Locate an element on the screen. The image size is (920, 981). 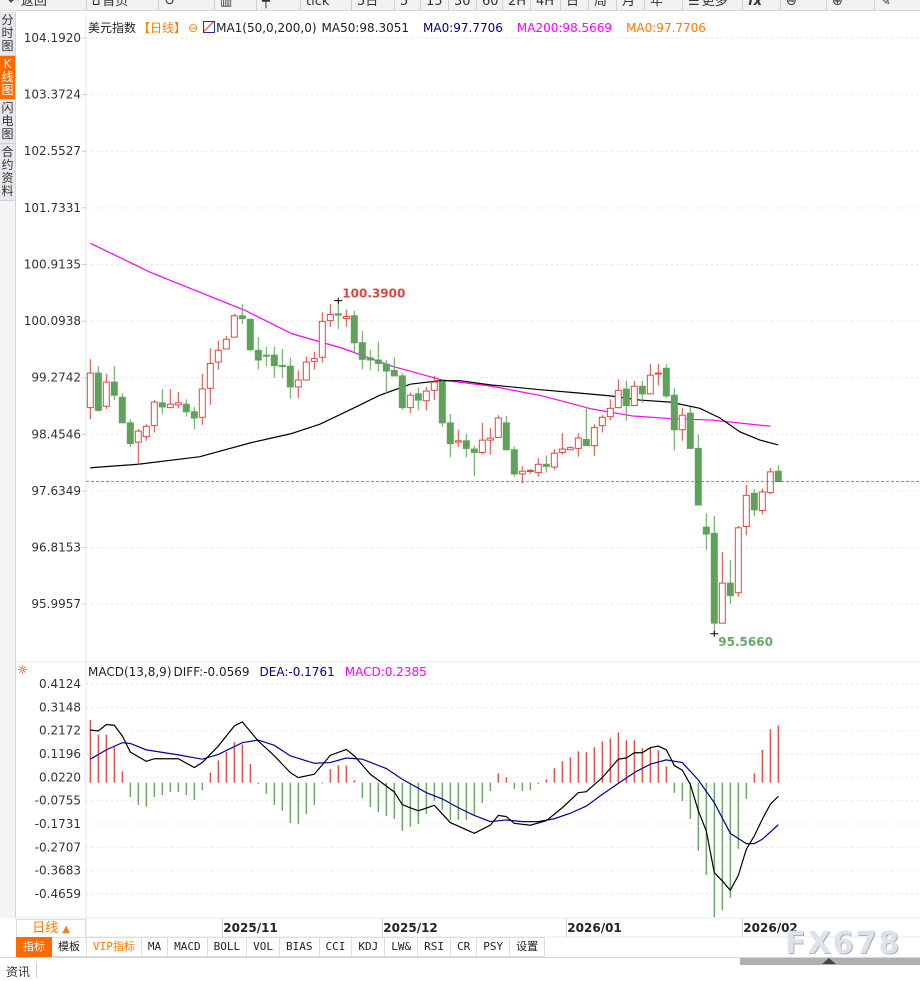
toolbar-item-label: 月 is located at coordinates (629, 4).